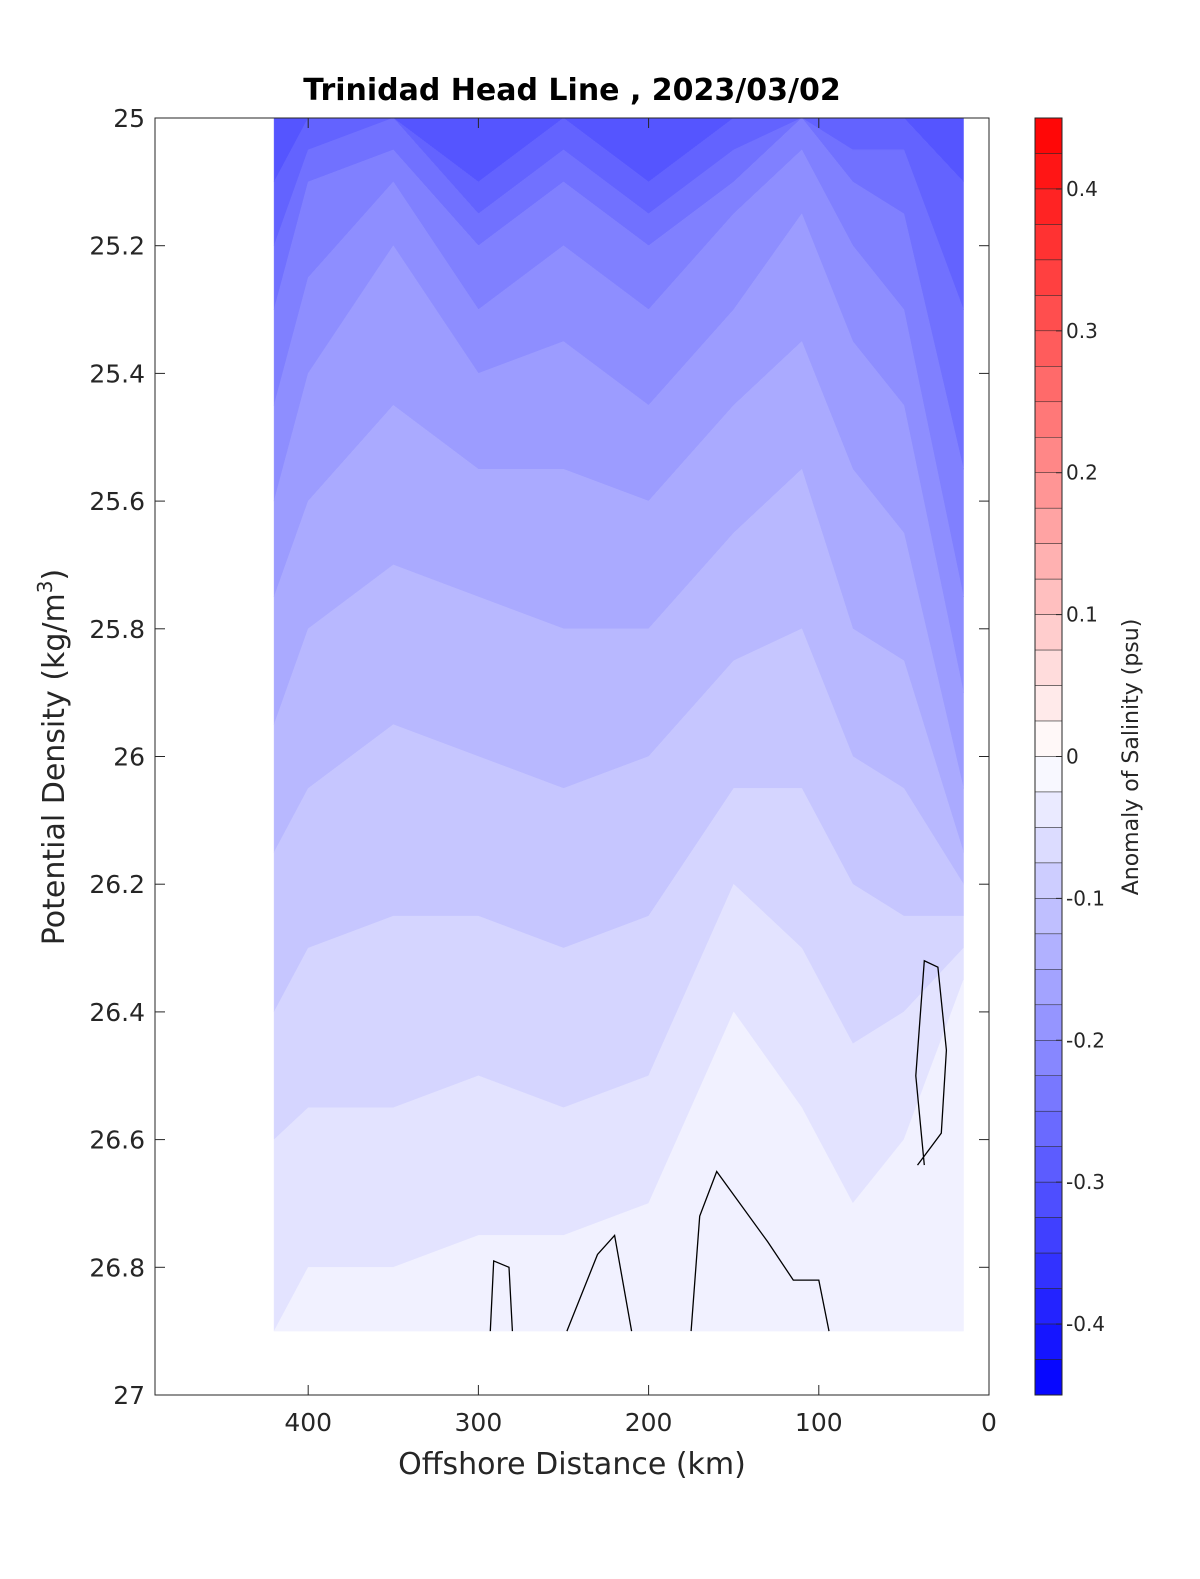 This screenshot has height=1579, width=1200. What do you see at coordinates (1082, 473) in the screenshot?
I see `colorbar-tick-label: 0.2` at bounding box center [1082, 473].